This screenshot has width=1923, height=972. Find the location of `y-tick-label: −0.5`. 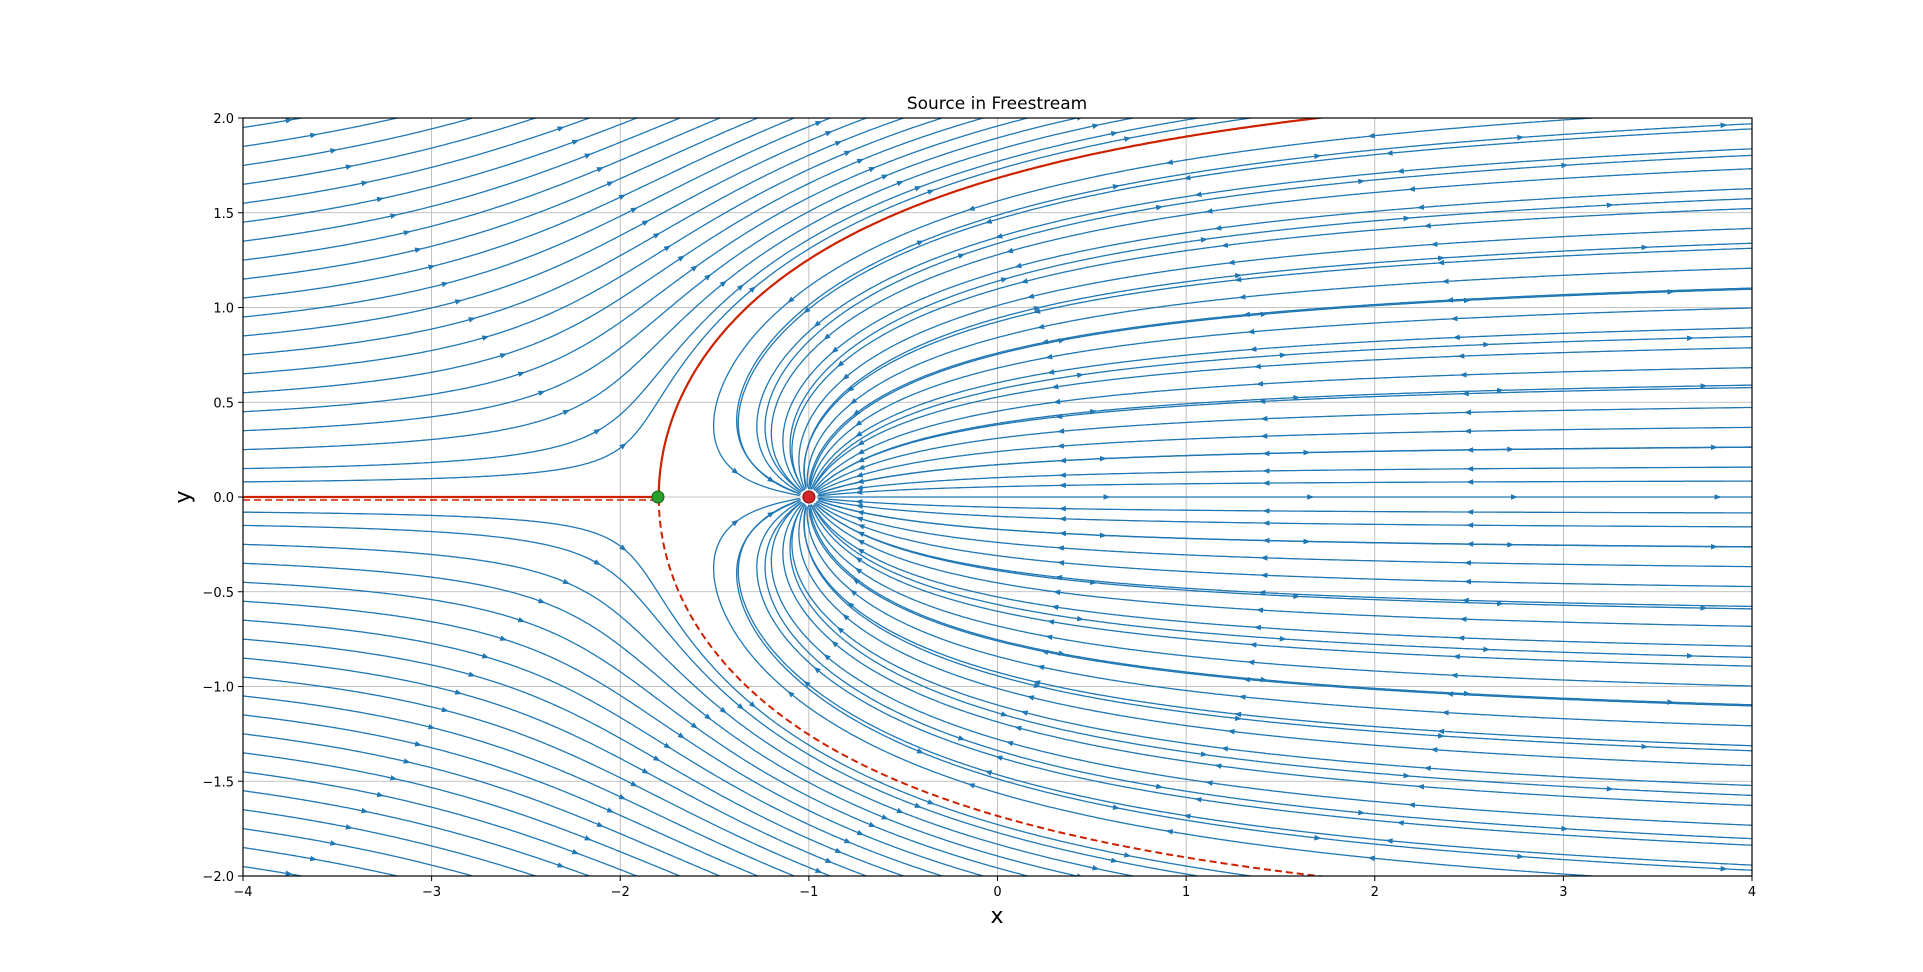

y-tick-label: −0.5 is located at coordinates (218, 593).